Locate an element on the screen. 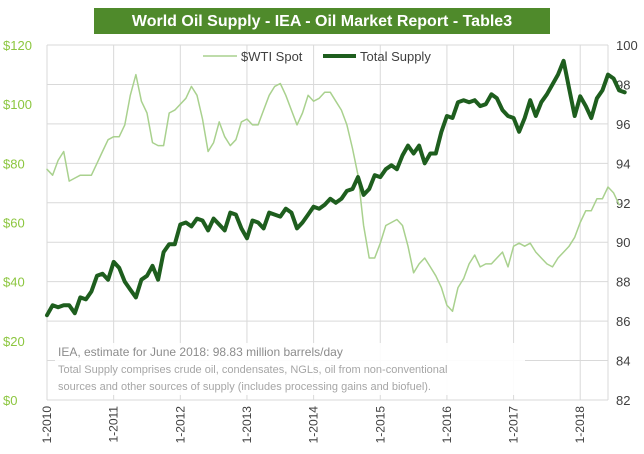  left-tick-label: $40 is located at coordinates (14, 282).